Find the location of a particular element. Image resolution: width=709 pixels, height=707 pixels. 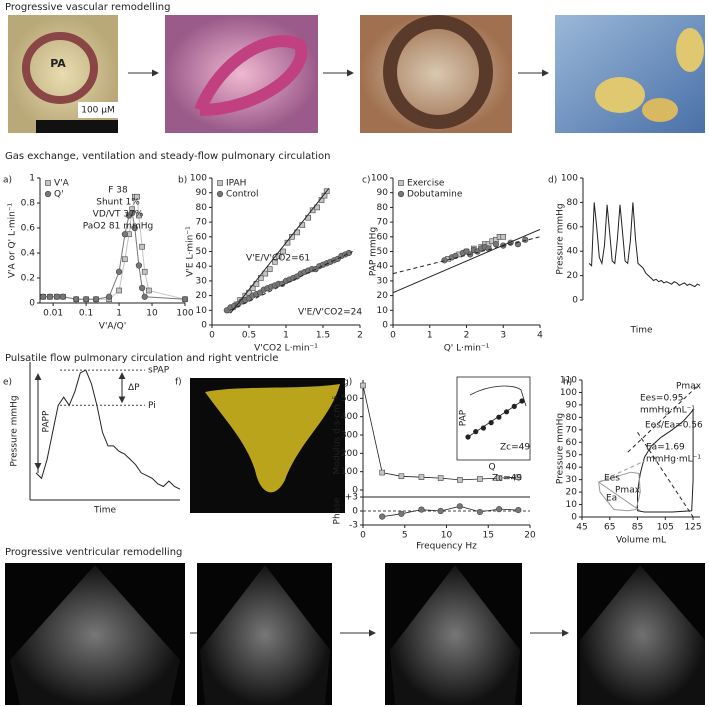

inset-x-label: Q is located at coordinates (491, 468).